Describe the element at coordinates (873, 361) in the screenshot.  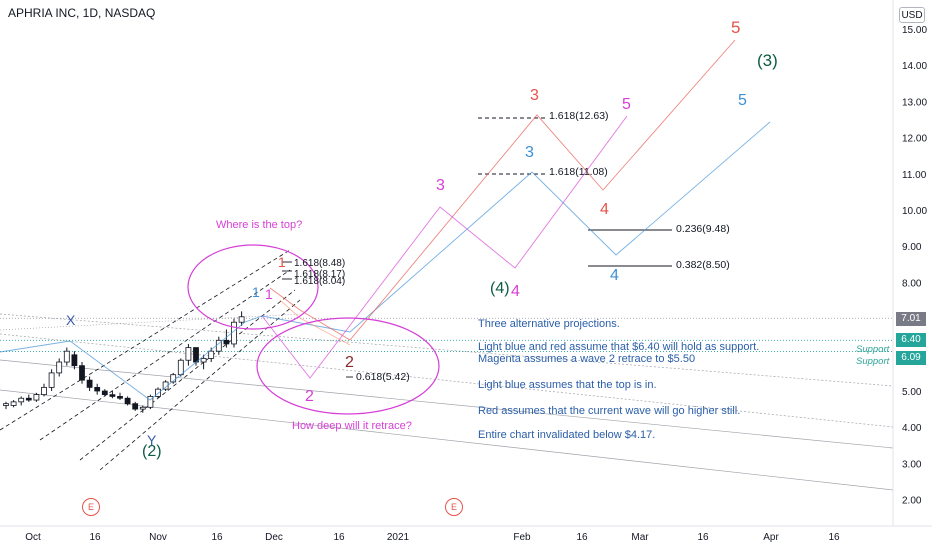
I see `support-label-low: Support` at that location.